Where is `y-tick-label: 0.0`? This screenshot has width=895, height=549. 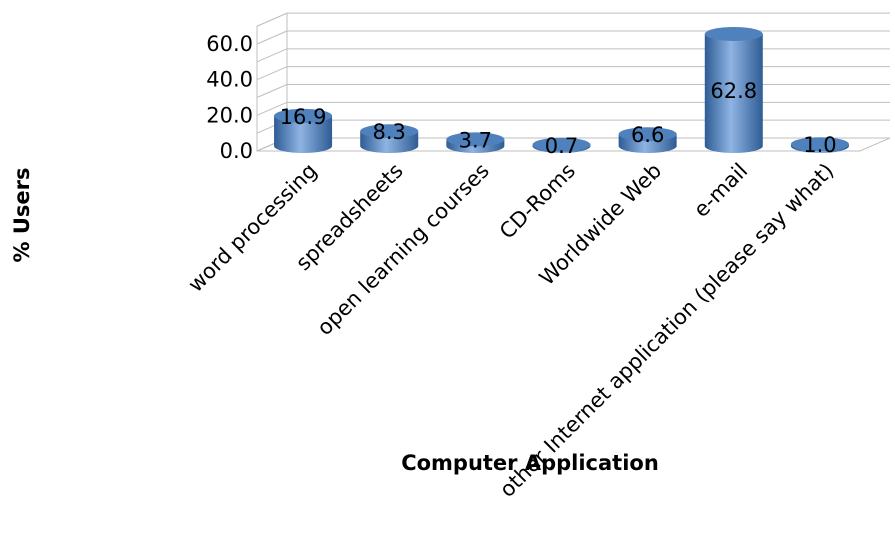 y-tick-label: 0.0 is located at coordinates (236, 151).